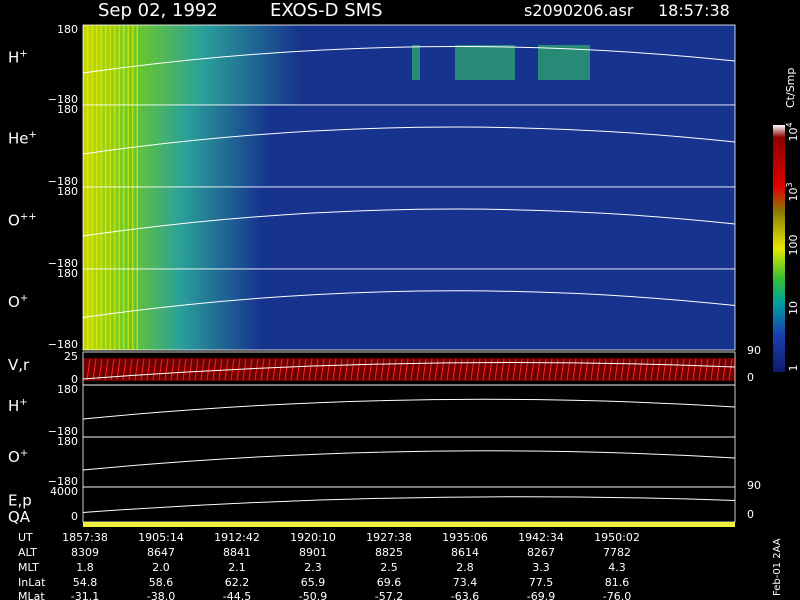 This screenshot has width=800, height=600. I want to click on panel-label: O++, so click(22, 220).